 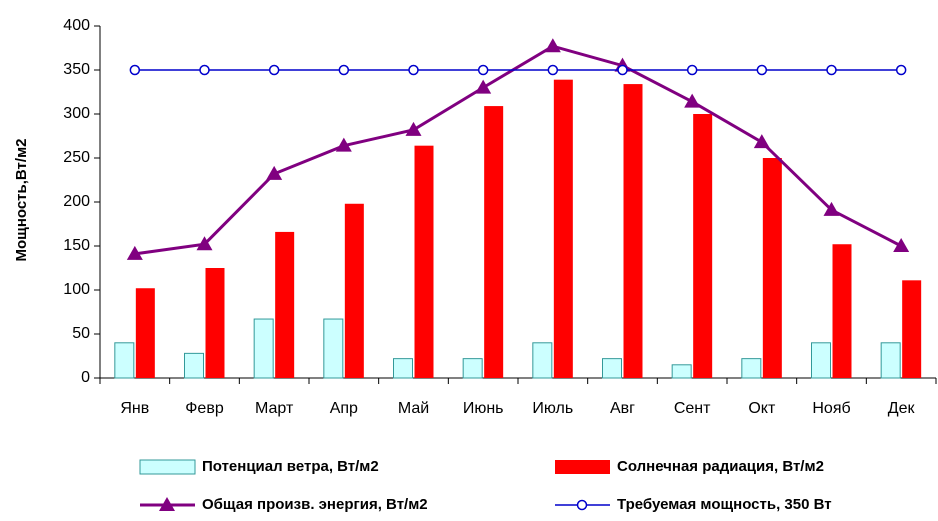 I want to click on x-tick-label: Июнь, so click(x=483, y=408).